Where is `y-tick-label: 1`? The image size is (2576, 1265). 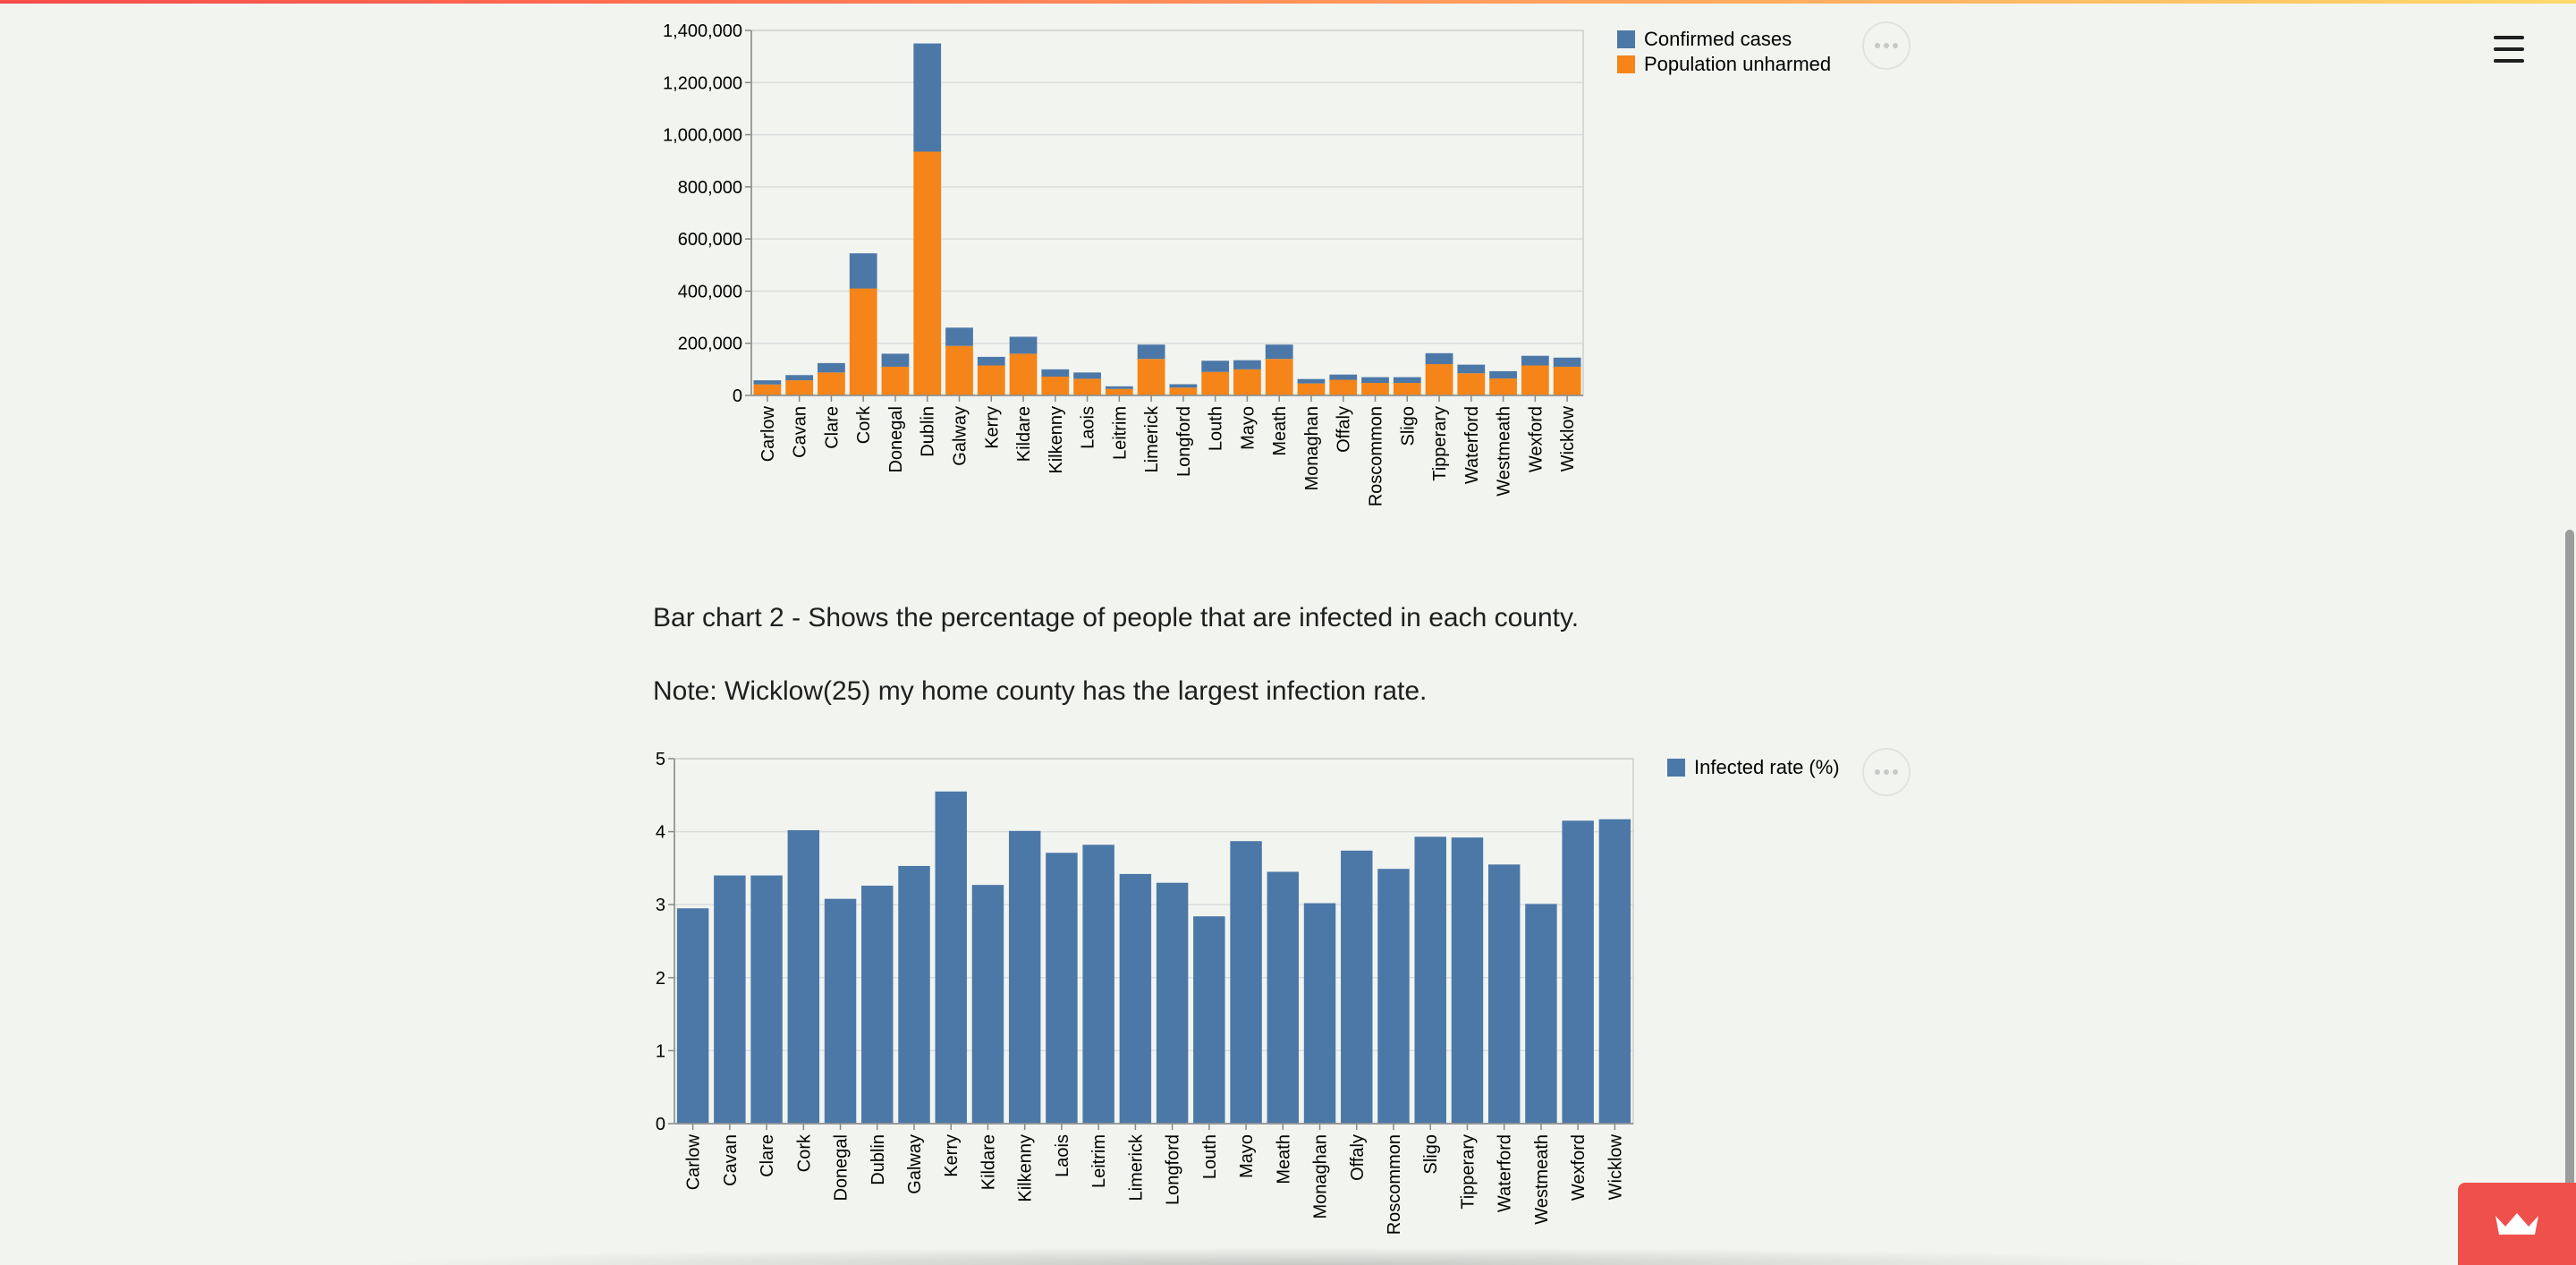
y-tick-label: 1 is located at coordinates (660, 1051).